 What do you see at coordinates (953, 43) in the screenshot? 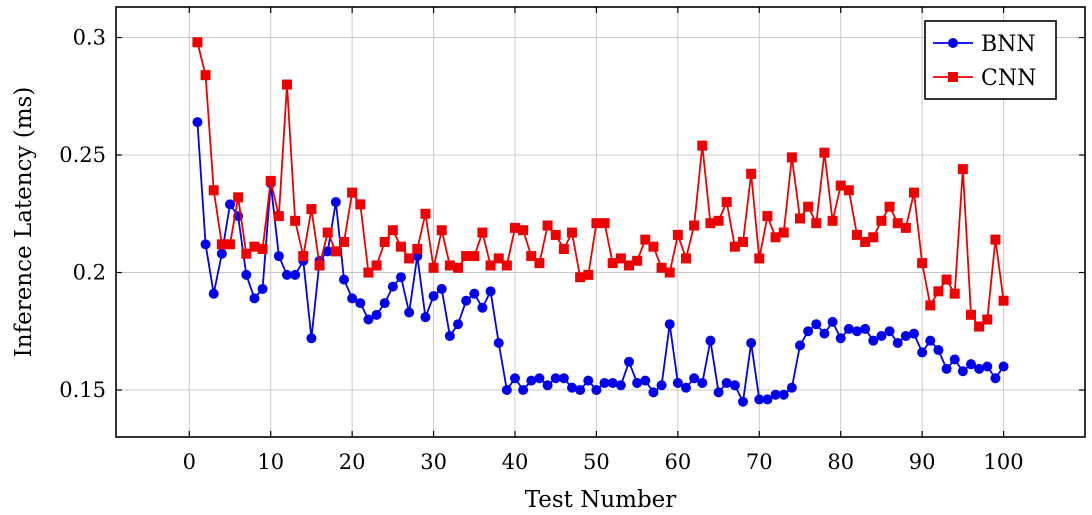
I see `legend-marker-bnn` at bounding box center [953, 43].